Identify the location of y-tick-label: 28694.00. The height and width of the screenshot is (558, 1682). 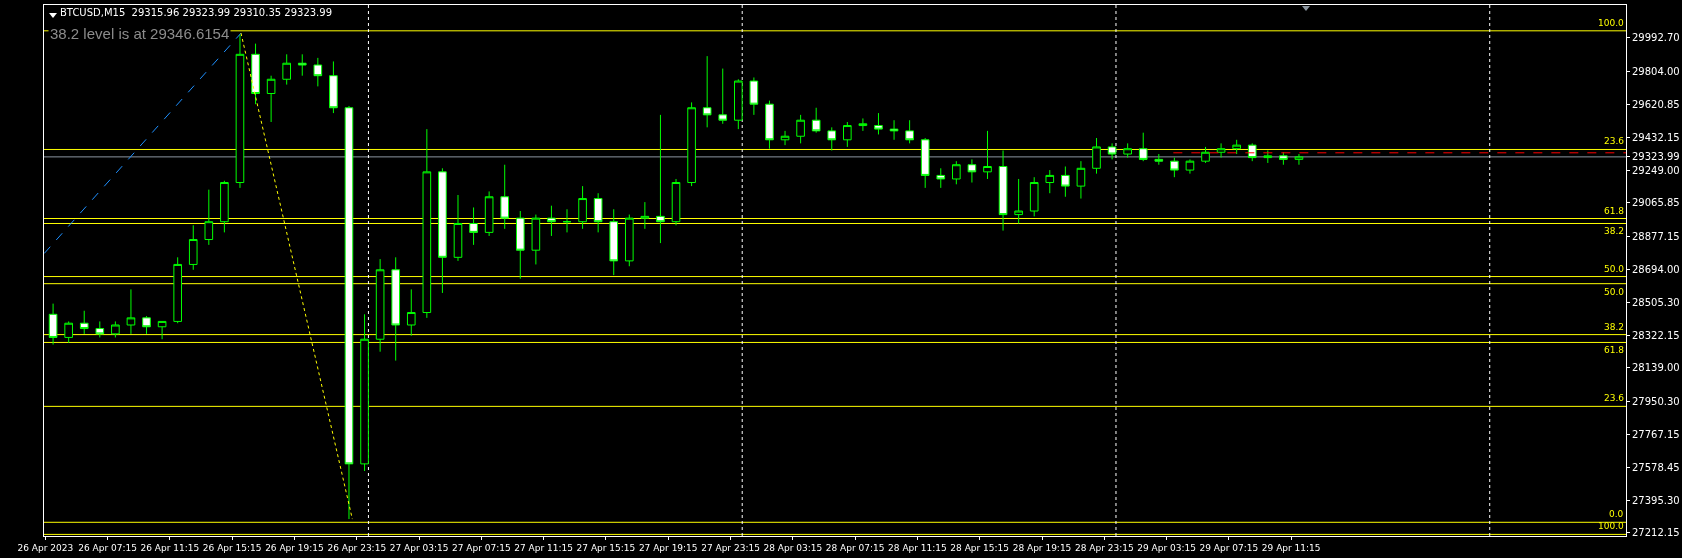
(1656, 269).